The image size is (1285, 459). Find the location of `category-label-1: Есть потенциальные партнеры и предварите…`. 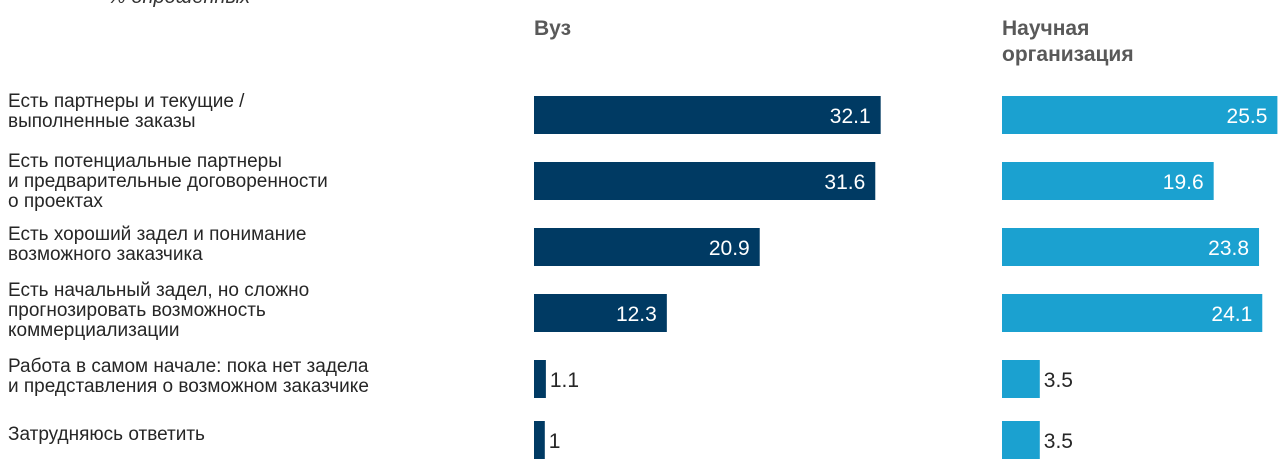

category-label-1: Есть потенциальные партнеры и предварите… is located at coordinates (168, 181).